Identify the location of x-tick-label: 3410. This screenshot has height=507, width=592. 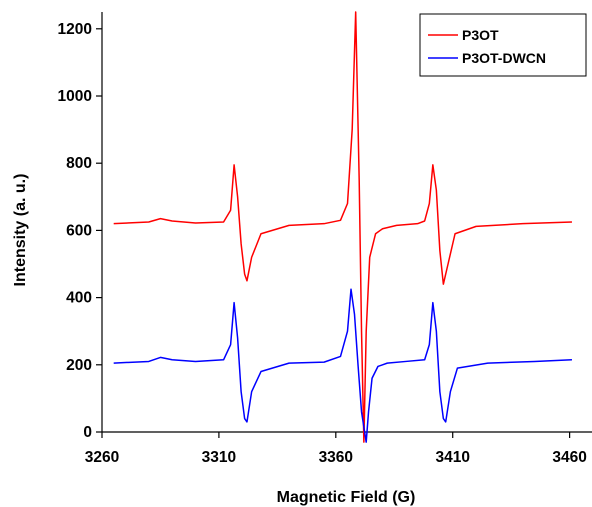
(452, 457).